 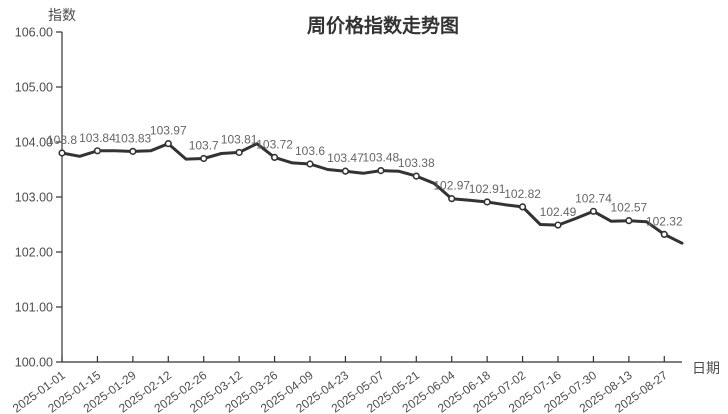 I want to click on data-point-label: 103.47, so click(x=345, y=158).